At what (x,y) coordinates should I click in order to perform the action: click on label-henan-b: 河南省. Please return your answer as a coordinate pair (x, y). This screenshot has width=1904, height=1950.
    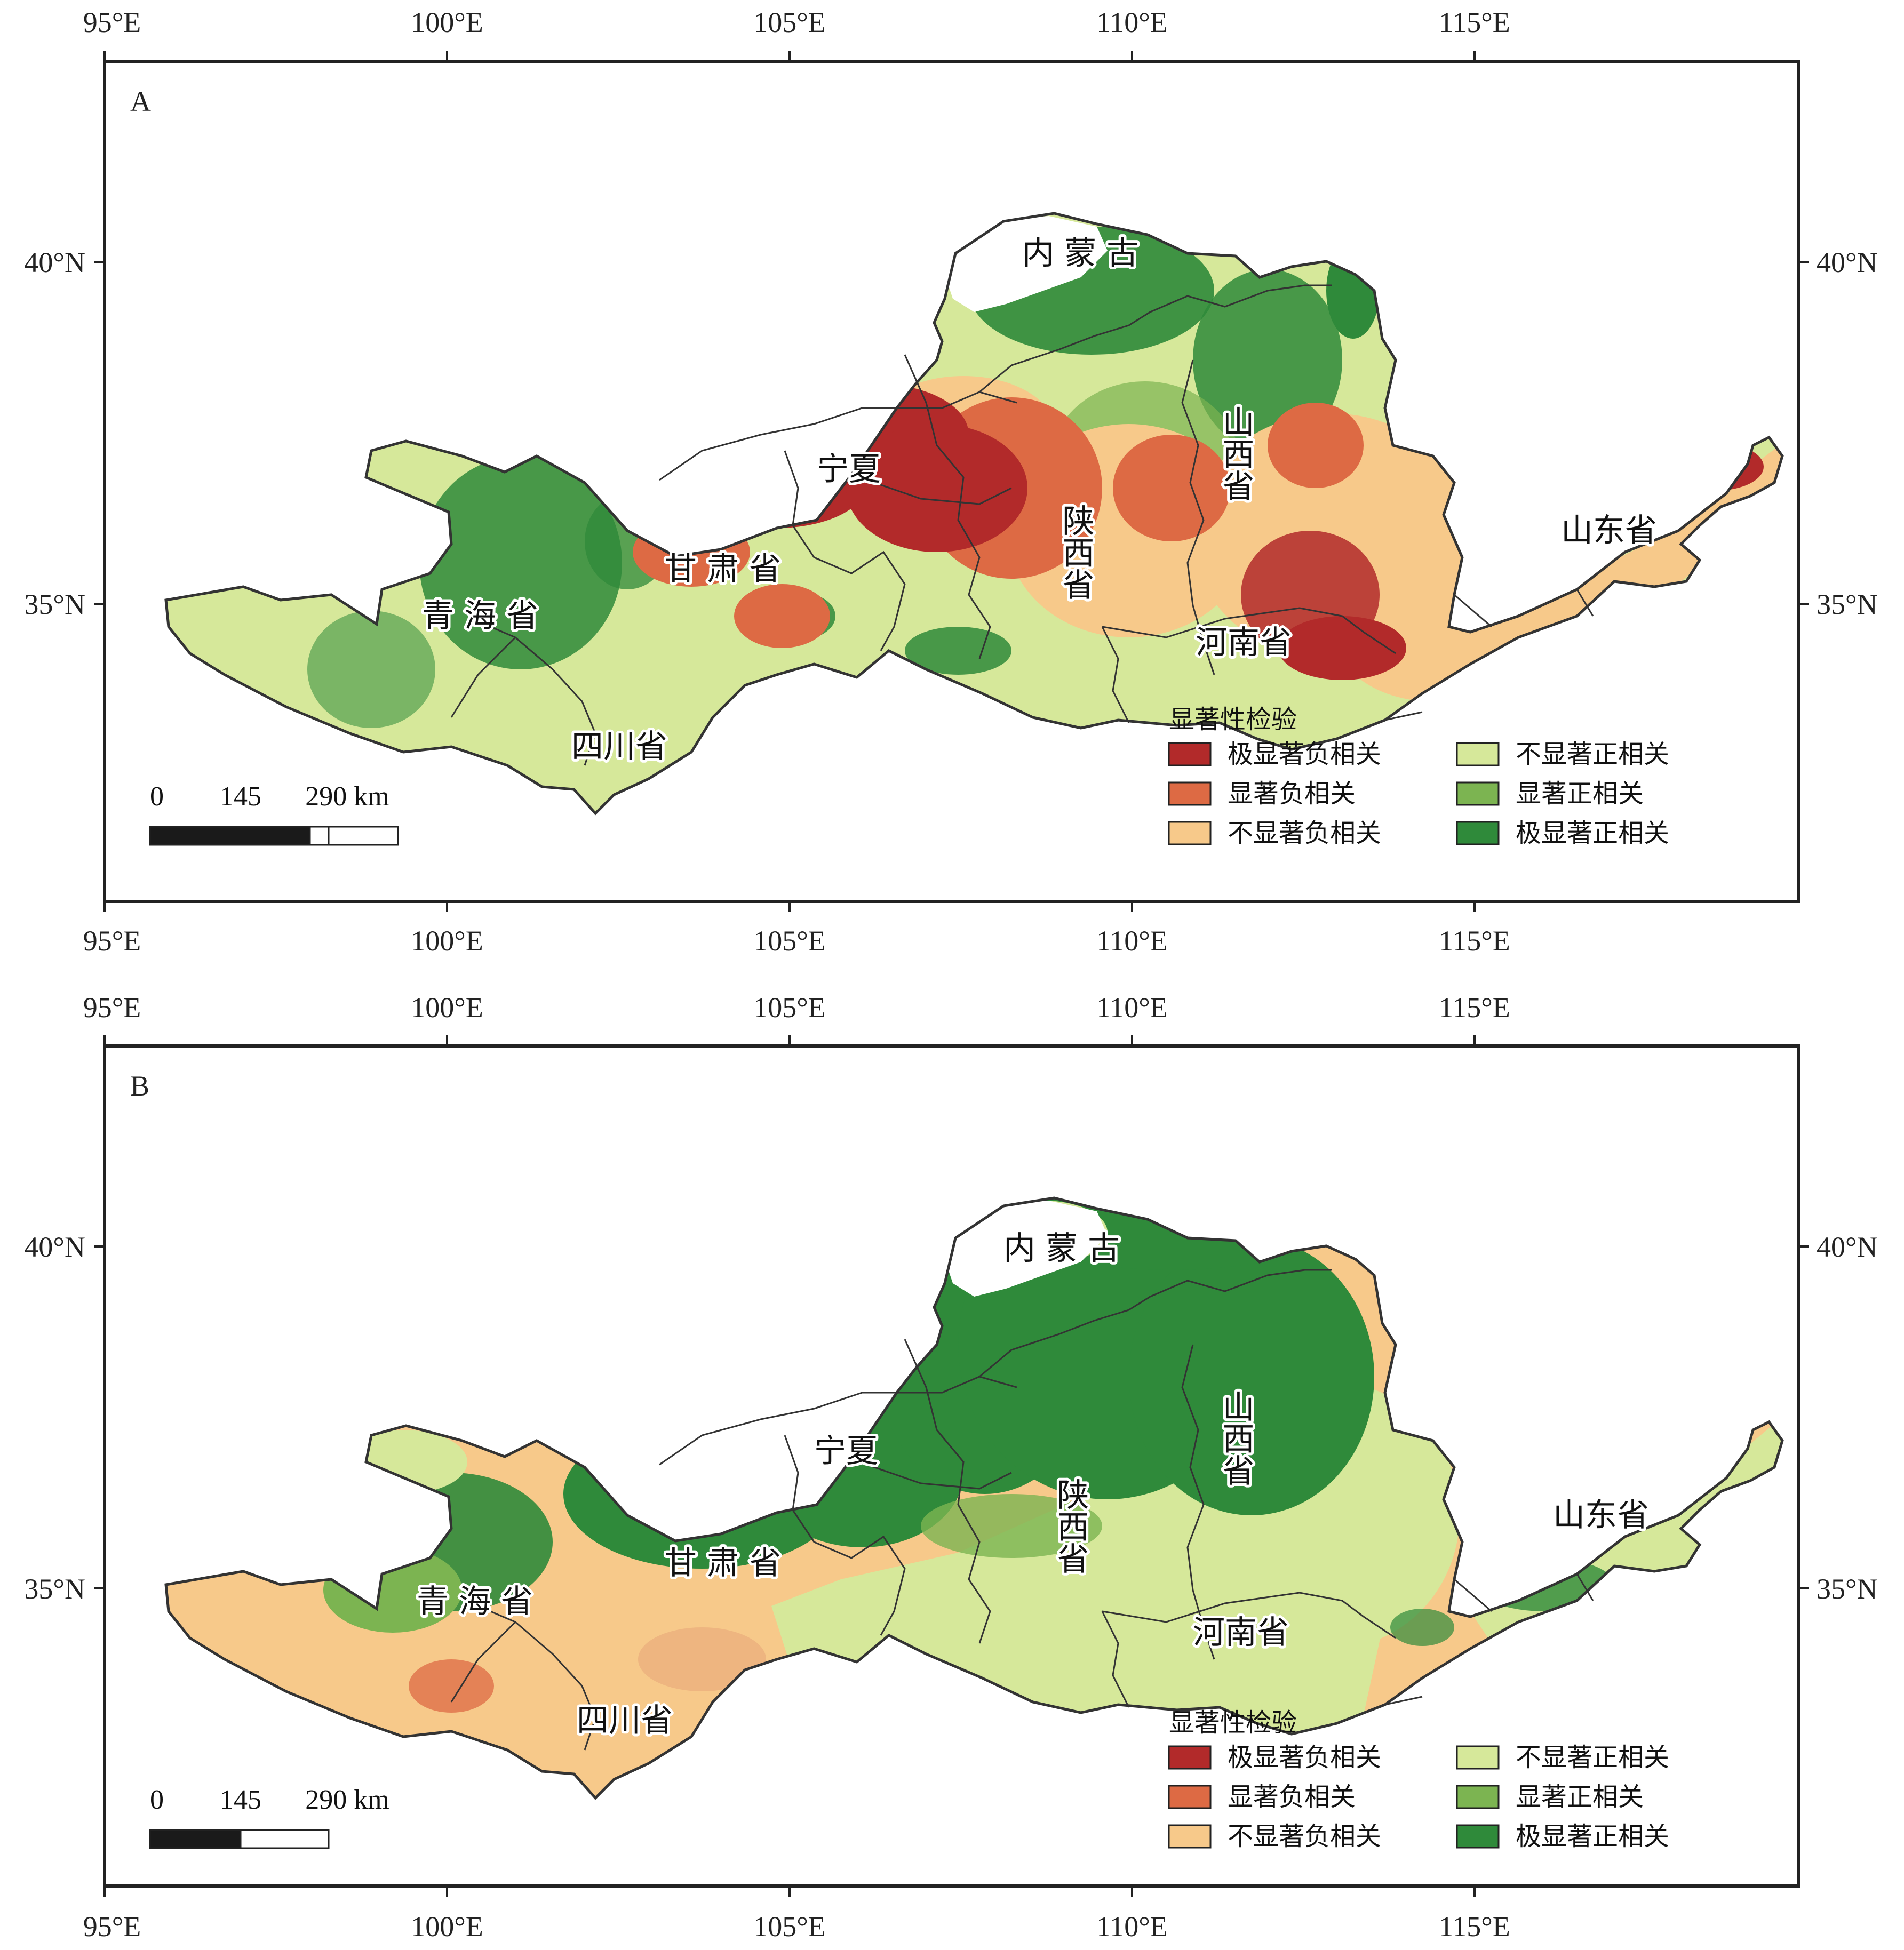
    Looking at the image, I should click on (1241, 1632).